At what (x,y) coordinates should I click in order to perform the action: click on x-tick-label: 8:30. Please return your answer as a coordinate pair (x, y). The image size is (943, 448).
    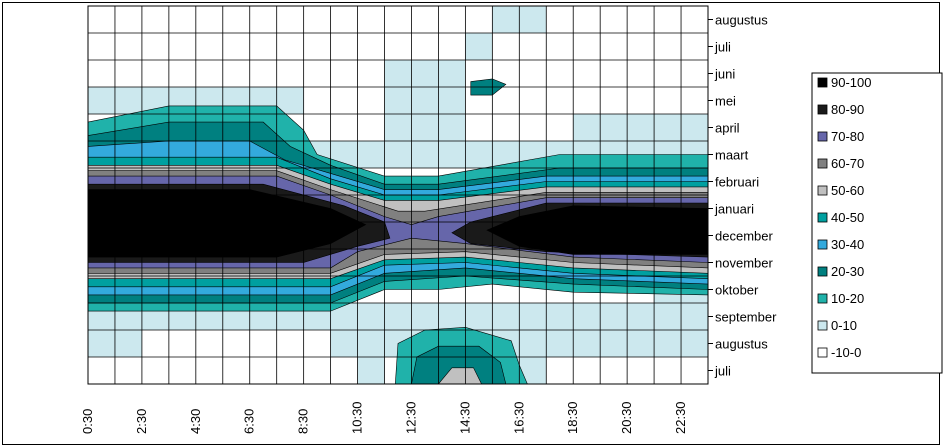
    Looking at the image, I should click on (303, 421).